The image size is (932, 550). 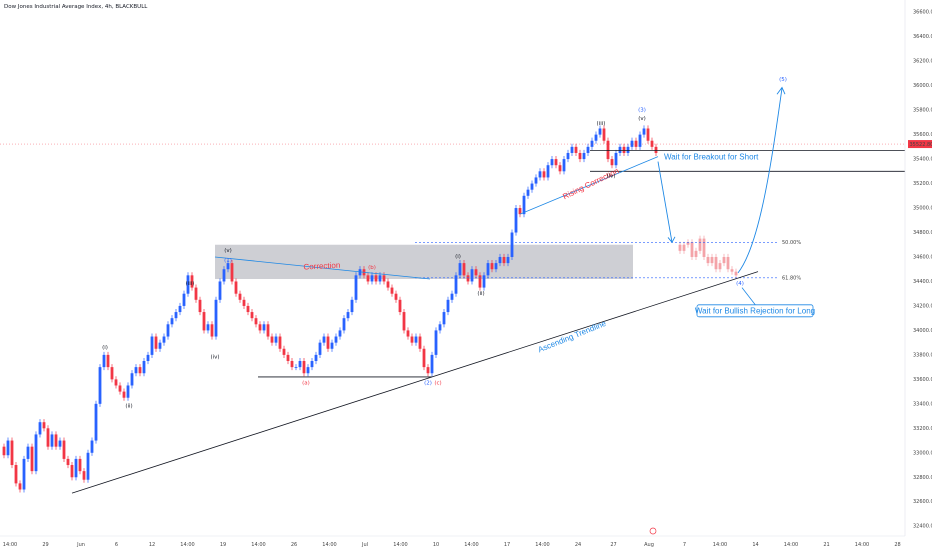 I want to click on price-tick-label: 35400.00, so click(x=922, y=160).